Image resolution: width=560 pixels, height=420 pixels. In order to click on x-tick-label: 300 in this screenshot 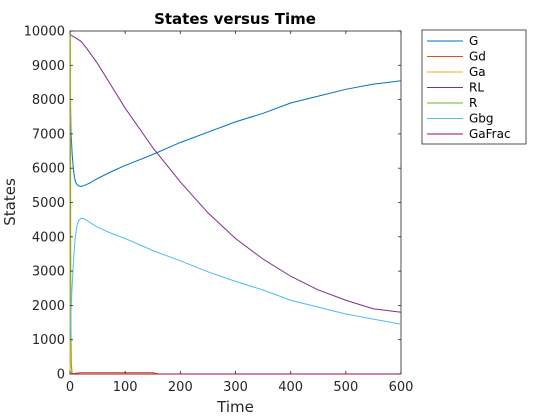, I will do `click(235, 387)`.